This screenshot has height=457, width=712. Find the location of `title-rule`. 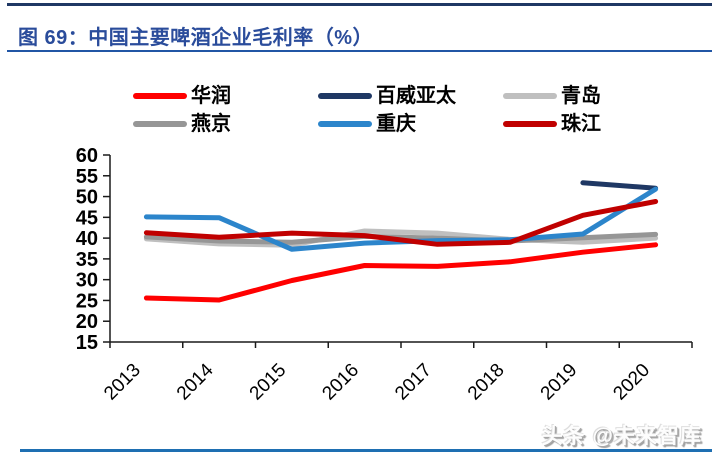

title-rule is located at coordinates (359, 51).